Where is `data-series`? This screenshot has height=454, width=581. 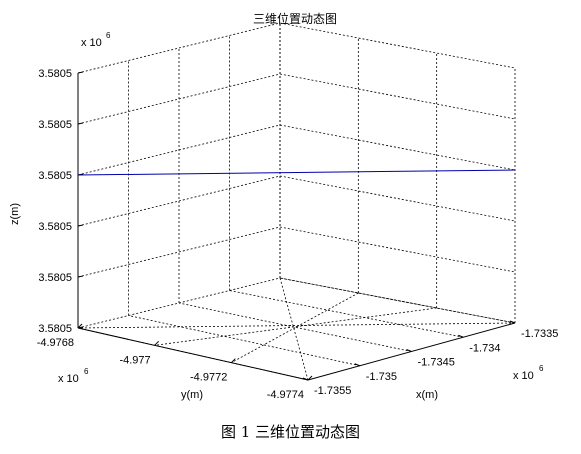
data-series is located at coordinates (296, 172).